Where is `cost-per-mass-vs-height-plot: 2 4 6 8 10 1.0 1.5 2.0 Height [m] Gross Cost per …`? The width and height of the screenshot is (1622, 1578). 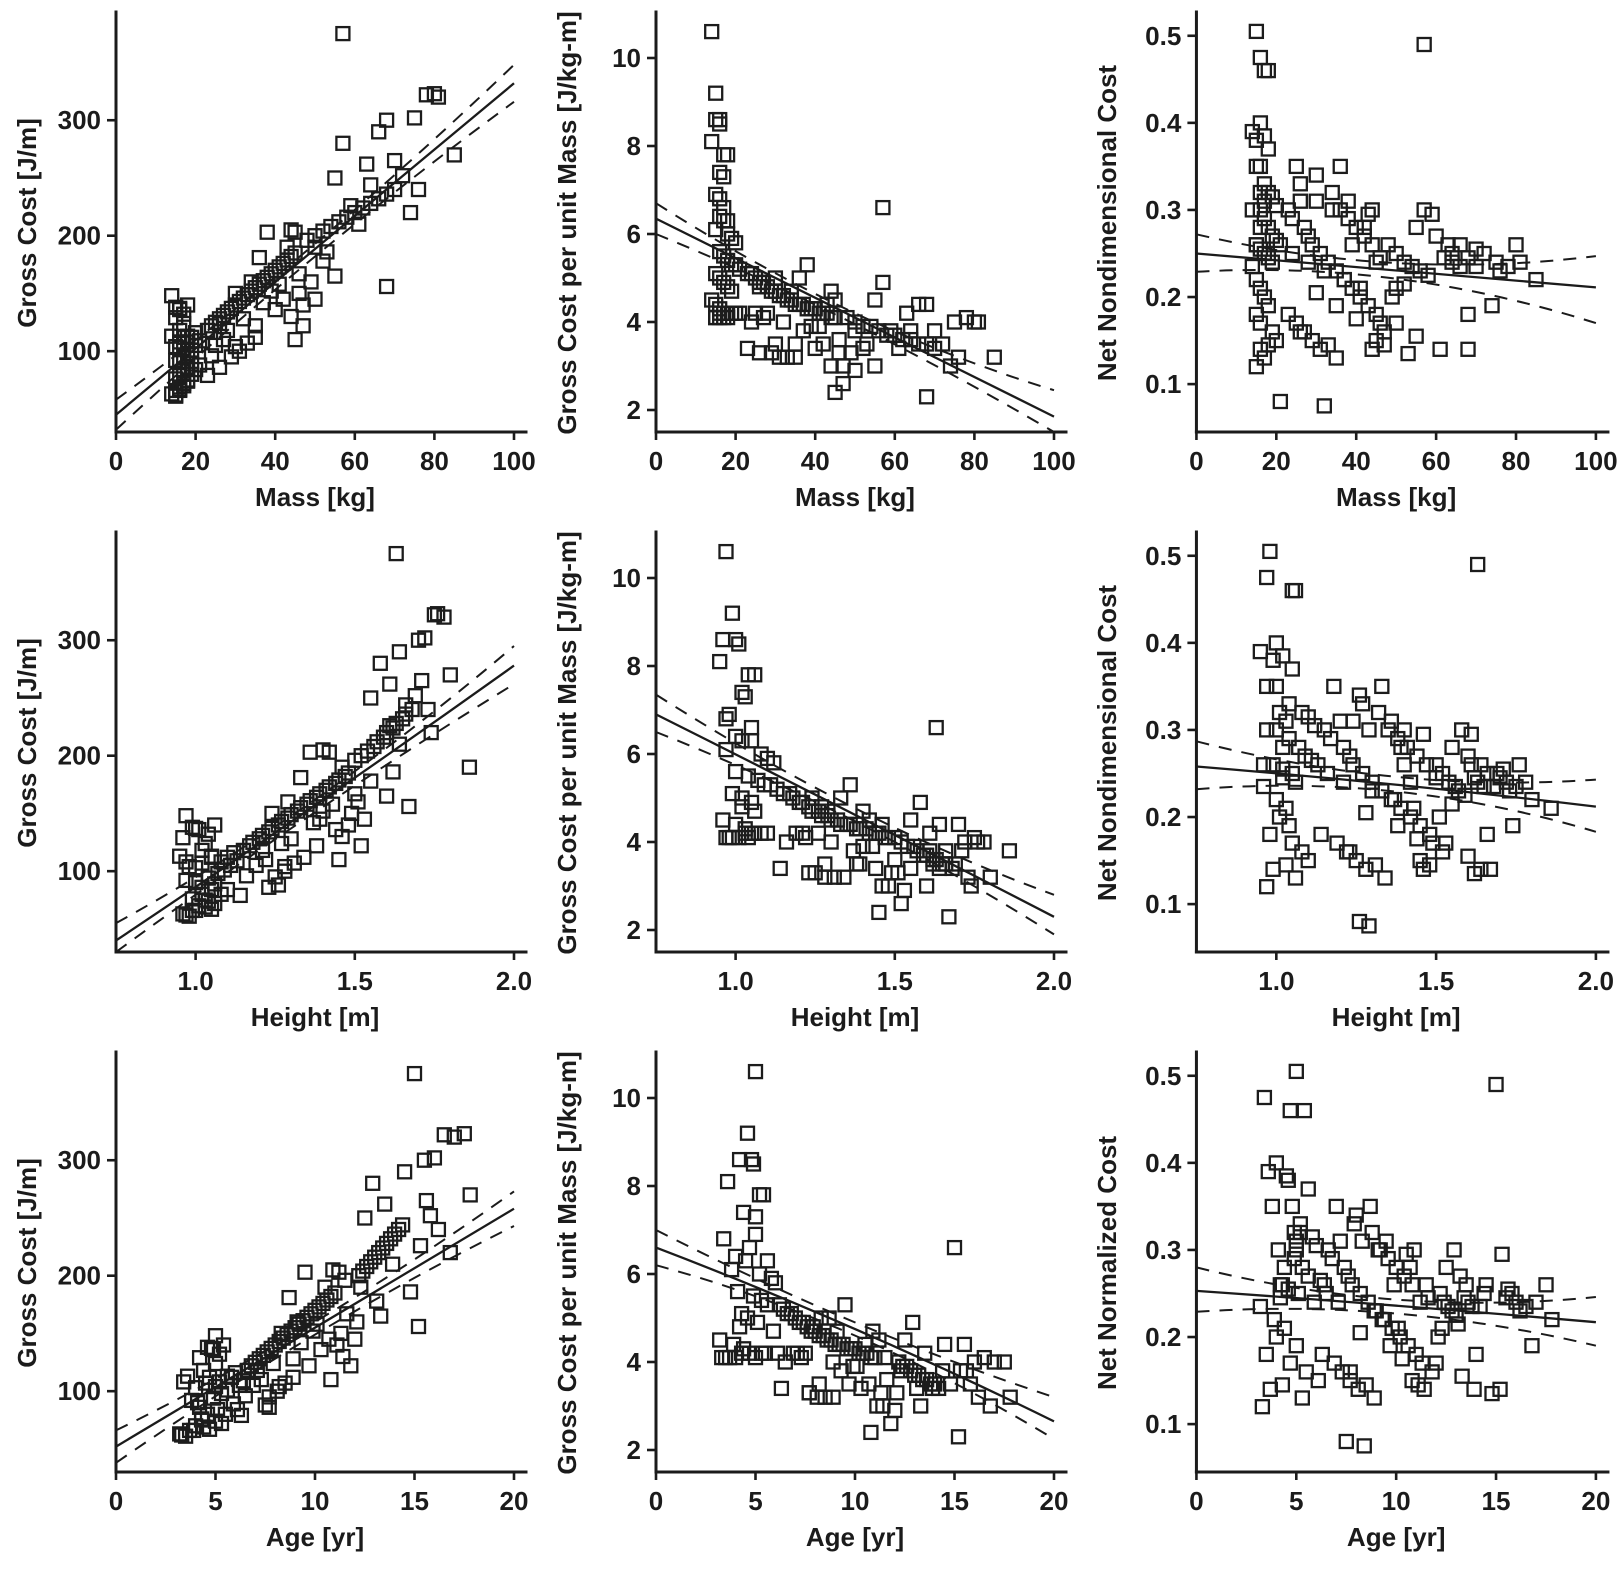
cost-per-mass-vs-height-plot: 2 4 6 8 10 1.0 1.5 2.0 Height [m] Gross Cost per … is located at coordinates (812, 781).